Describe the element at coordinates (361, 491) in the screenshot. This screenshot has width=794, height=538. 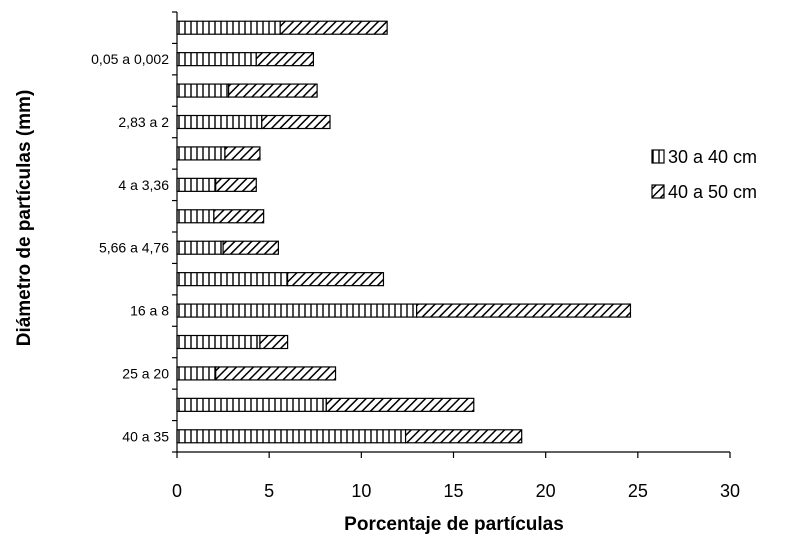
I see `x-tick-label: 10` at that location.